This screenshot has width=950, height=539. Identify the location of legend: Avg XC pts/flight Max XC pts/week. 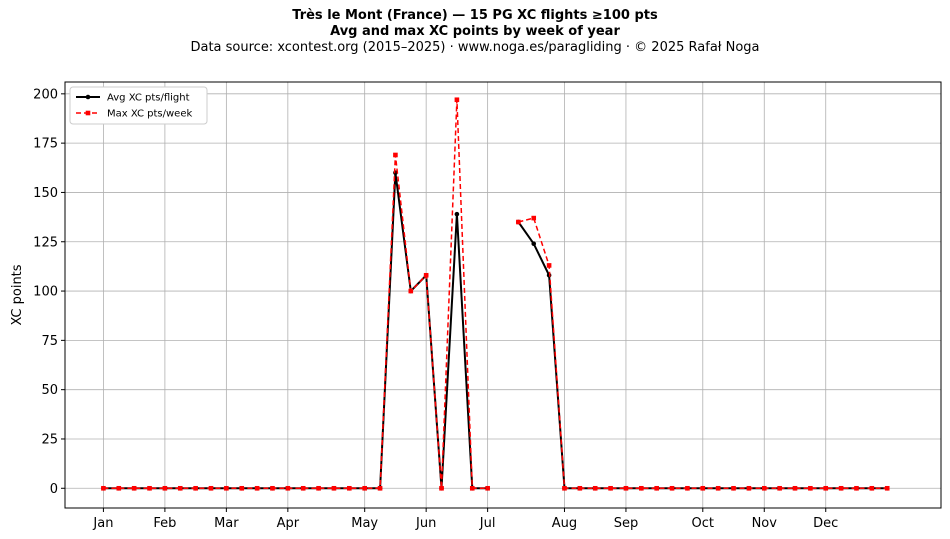
(138, 105).